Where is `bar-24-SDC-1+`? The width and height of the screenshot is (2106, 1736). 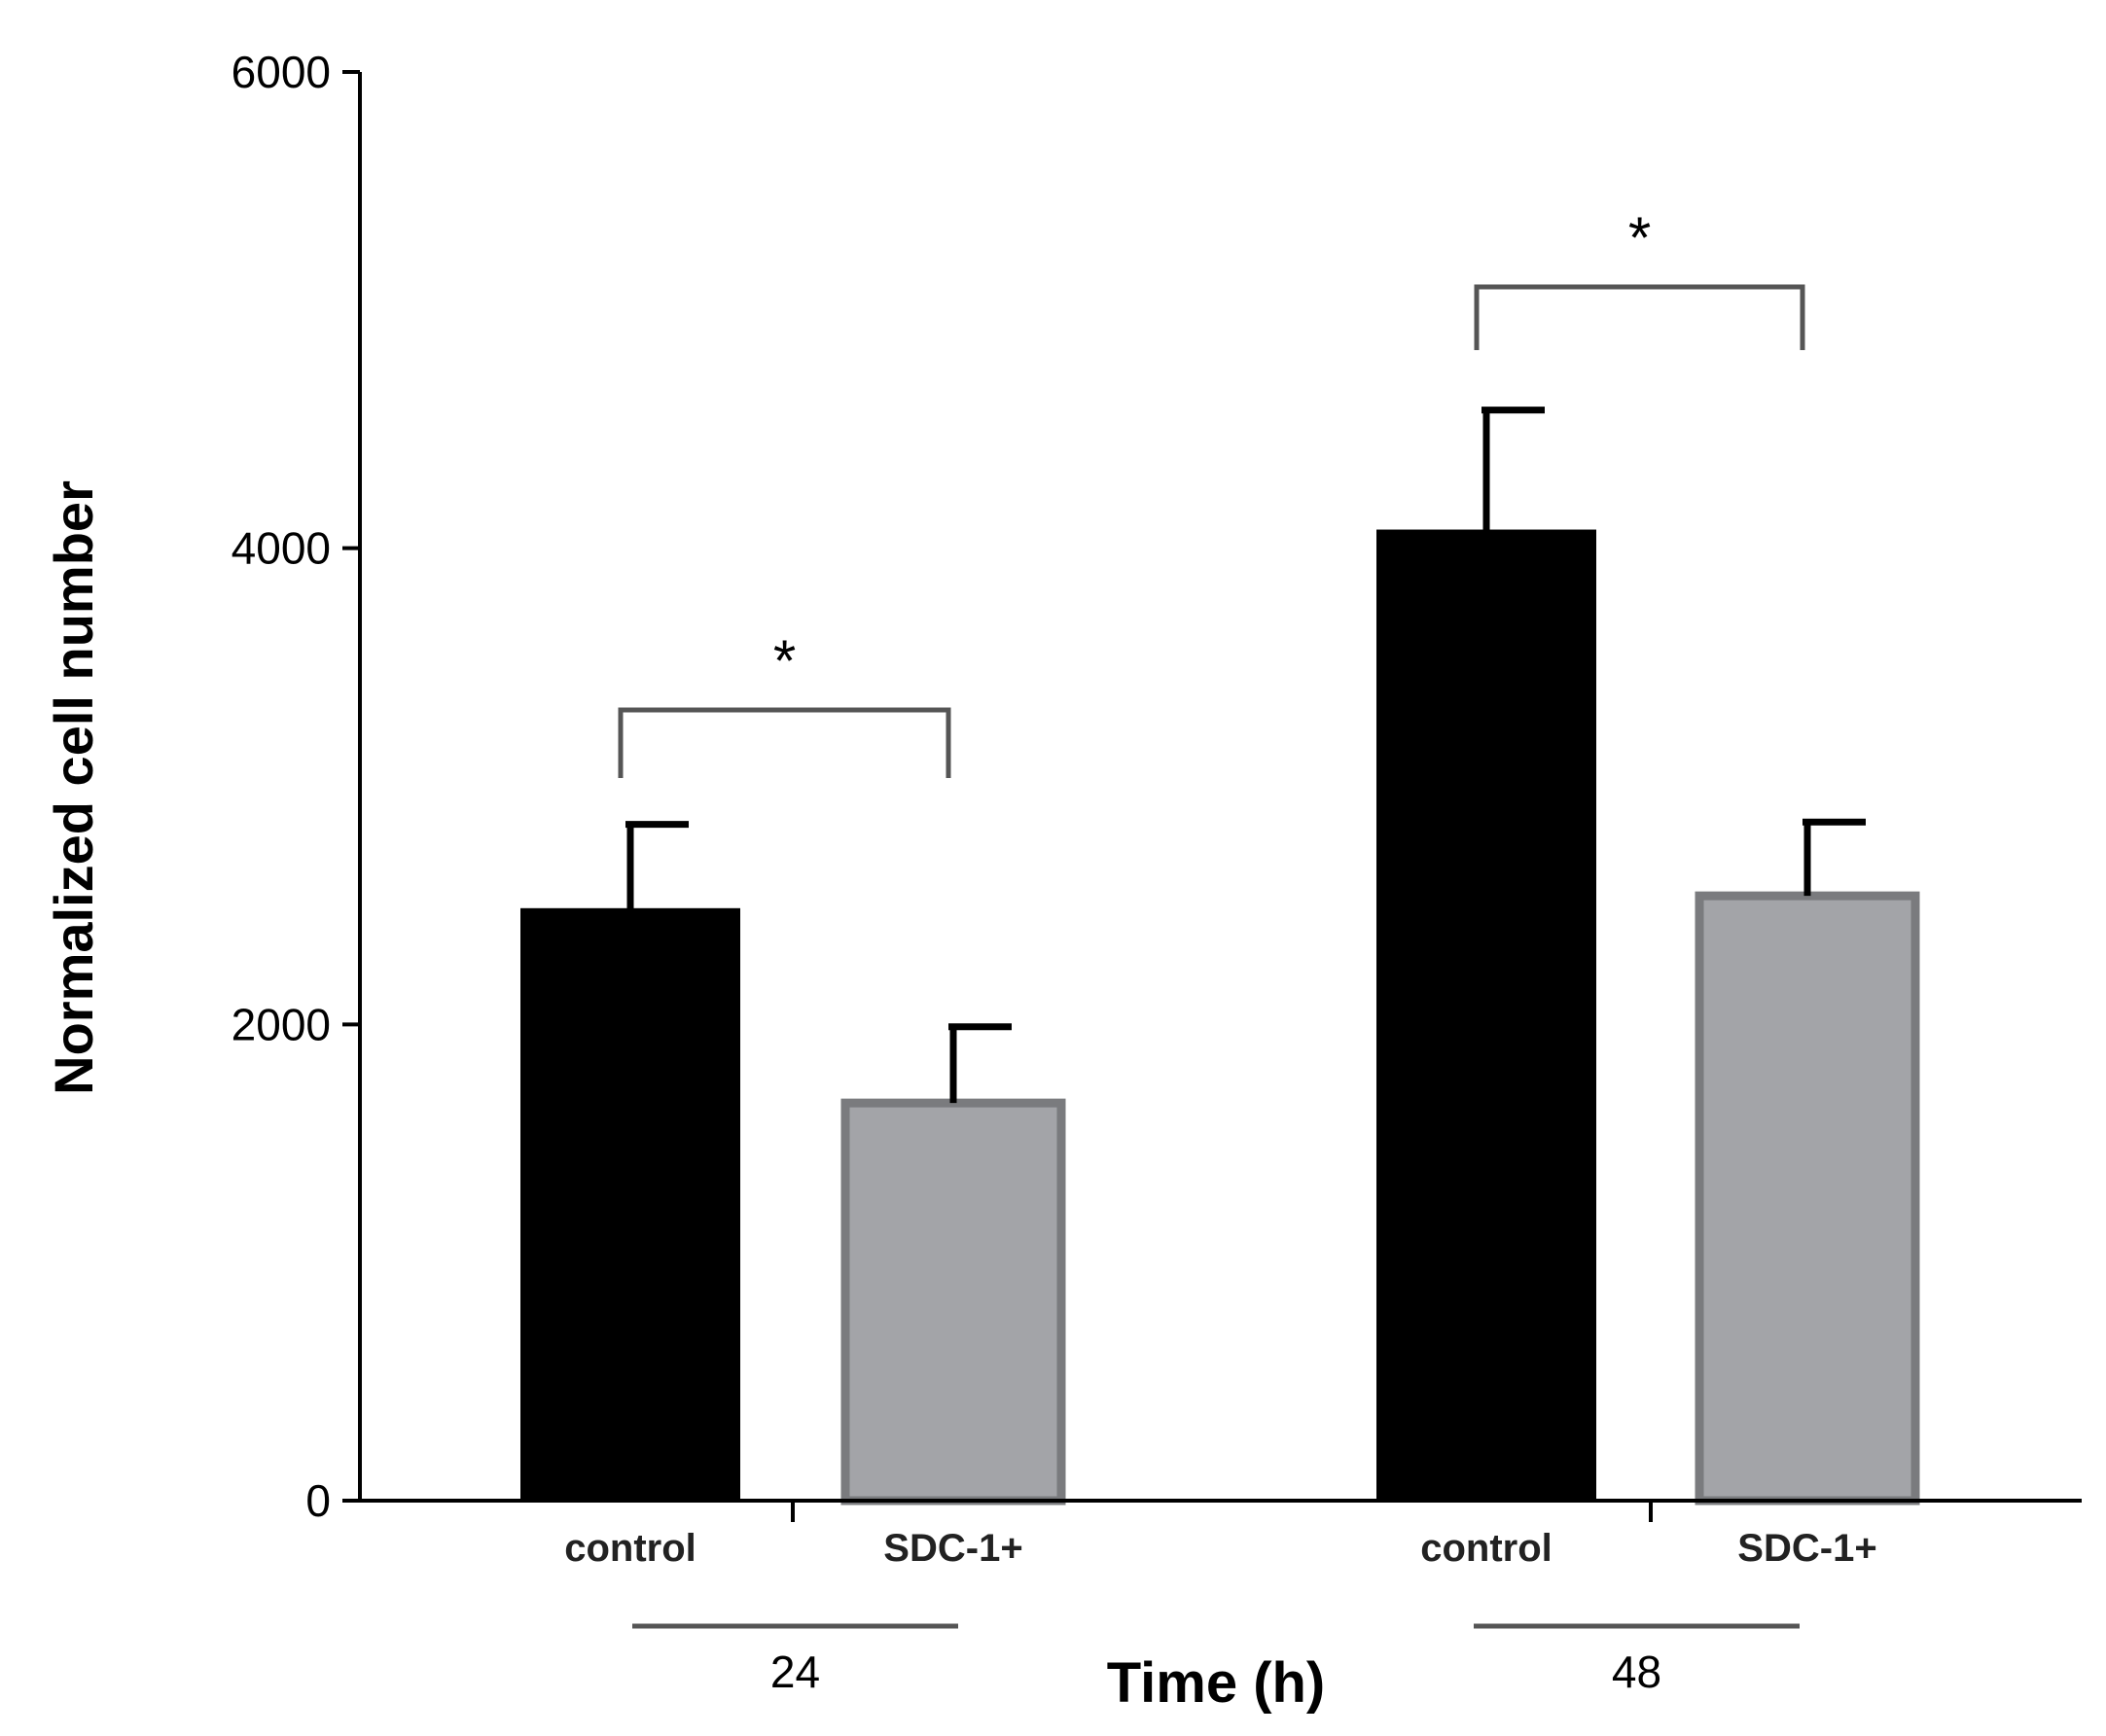 bar-24-SDC-1+ is located at coordinates (953, 1302).